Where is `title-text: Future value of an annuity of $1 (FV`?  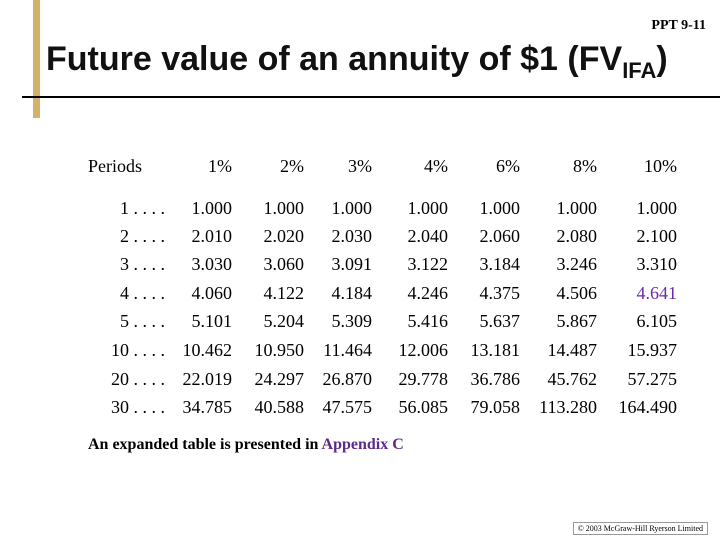 title-text: Future value of an annuity of $1 (FV is located at coordinates (334, 59).